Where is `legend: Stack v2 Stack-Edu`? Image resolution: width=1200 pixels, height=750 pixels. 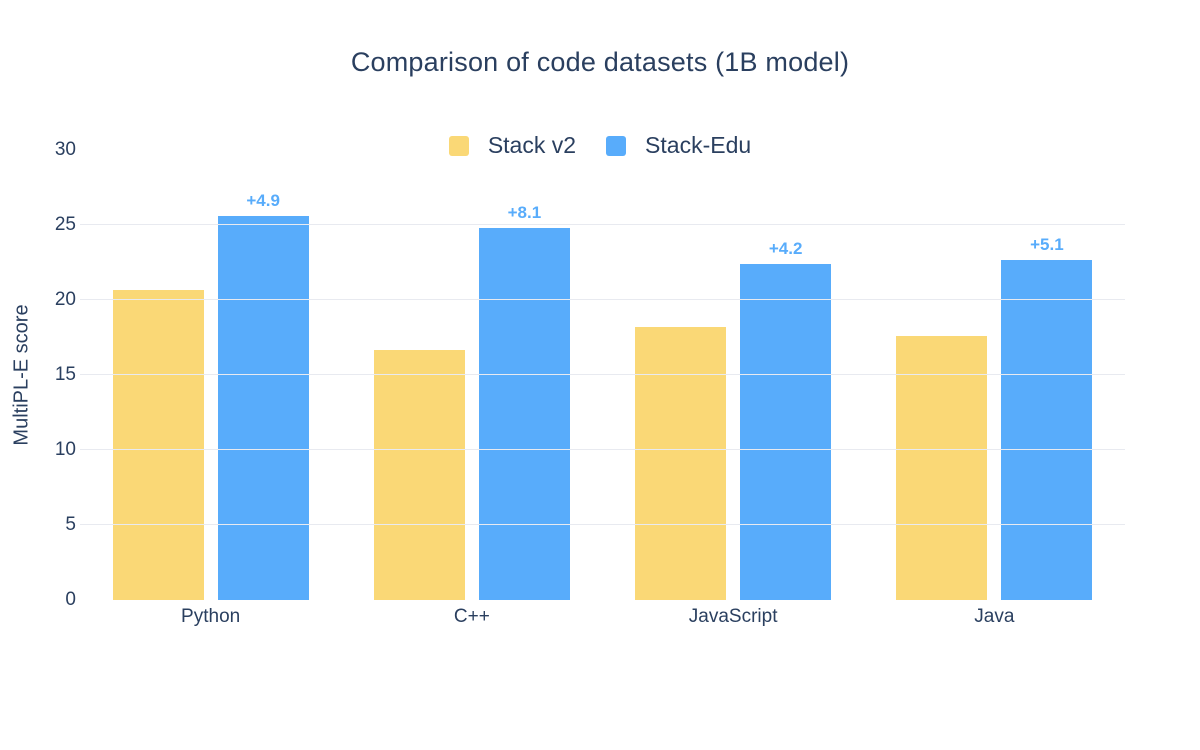 legend: Stack v2 Stack-Edu is located at coordinates (600, 145).